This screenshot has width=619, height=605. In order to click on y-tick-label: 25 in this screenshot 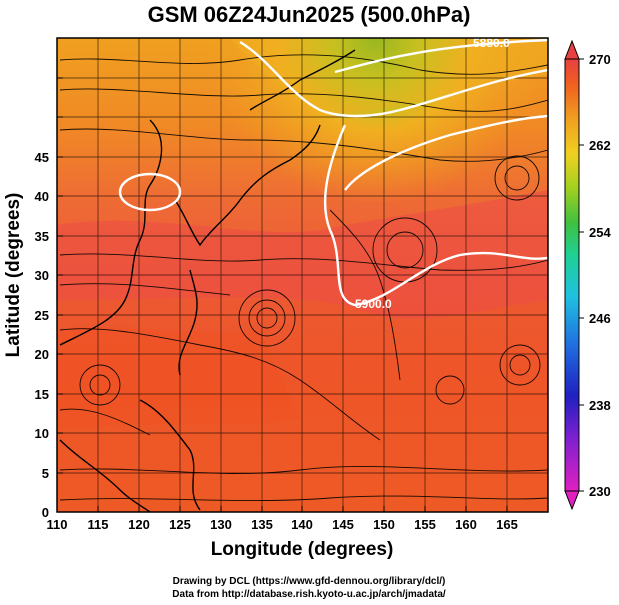, I will do `click(42, 315)`.